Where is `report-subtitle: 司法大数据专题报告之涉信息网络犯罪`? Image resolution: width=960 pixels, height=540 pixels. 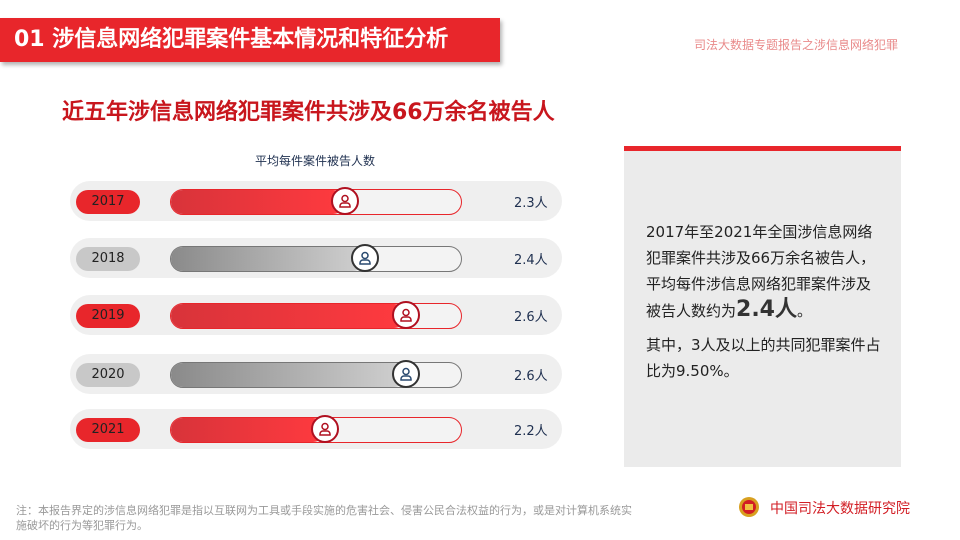
report-subtitle: 司法大数据专题报告之涉信息网络犯罪 is located at coordinates (795, 45).